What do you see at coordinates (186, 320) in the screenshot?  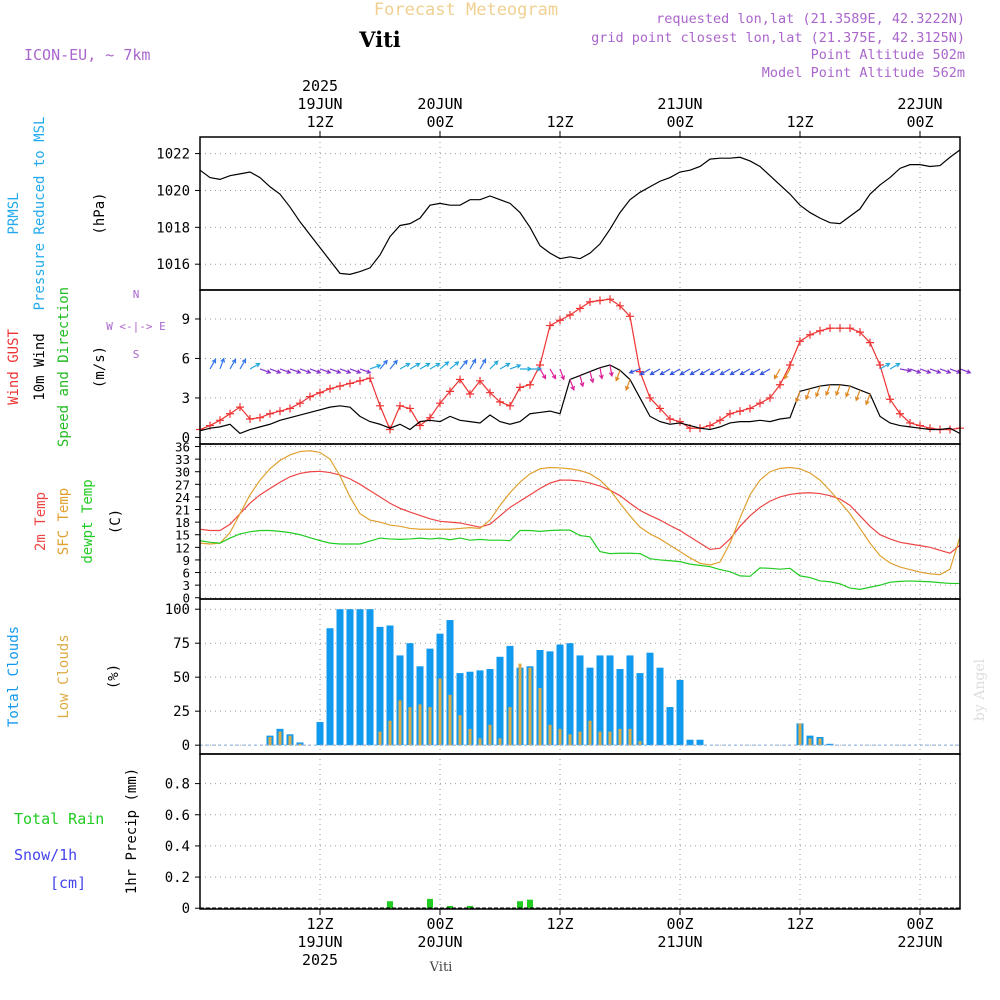 I see `y-tick-label: 9` at bounding box center [186, 320].